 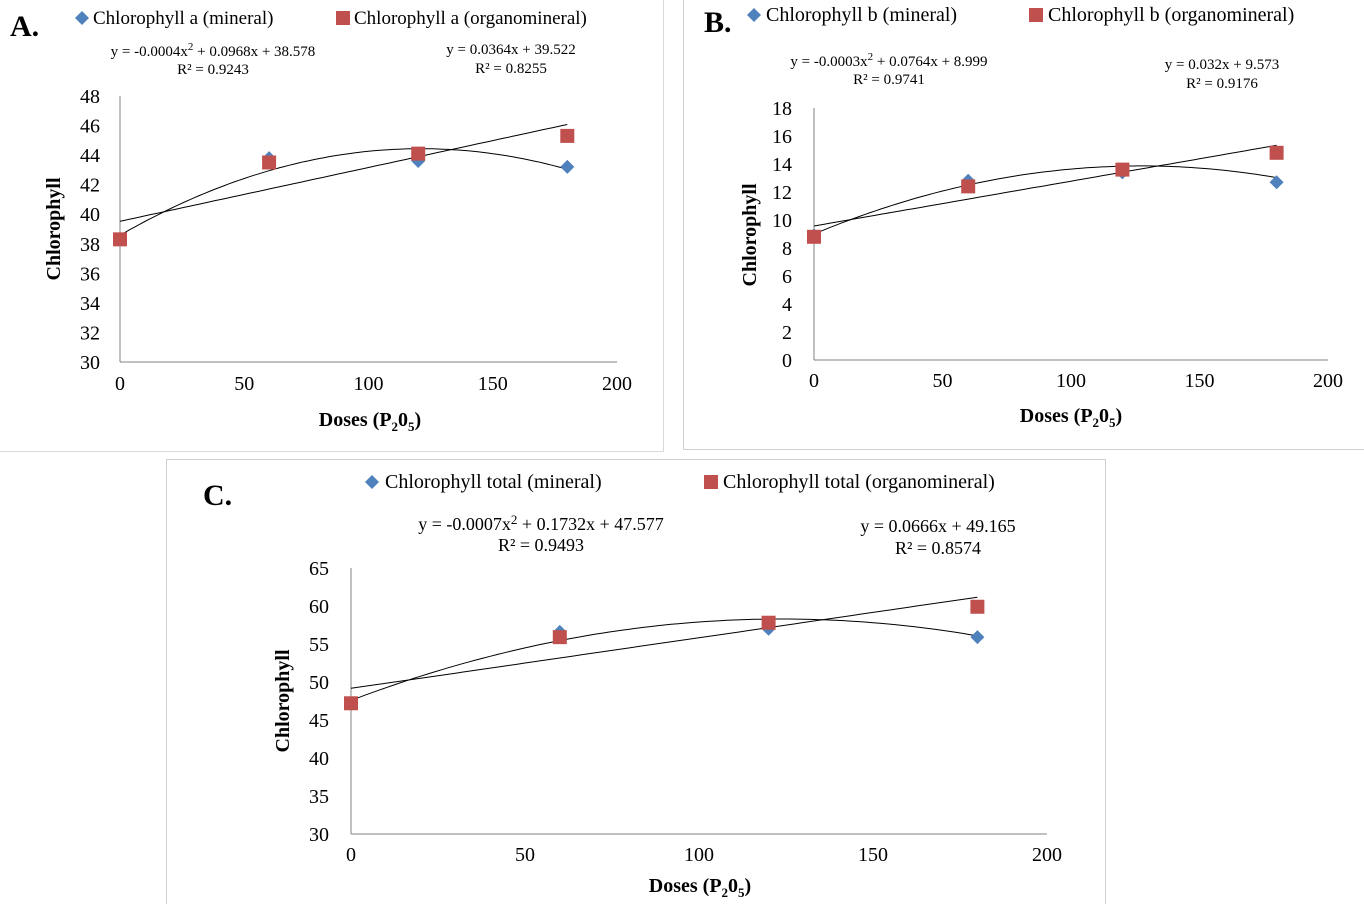 What do you see at coordinates (254, 52) in the screenshot?
I see `trend-equation-text: + 0.0968x + 38.578` at bounding box center [254, 52].